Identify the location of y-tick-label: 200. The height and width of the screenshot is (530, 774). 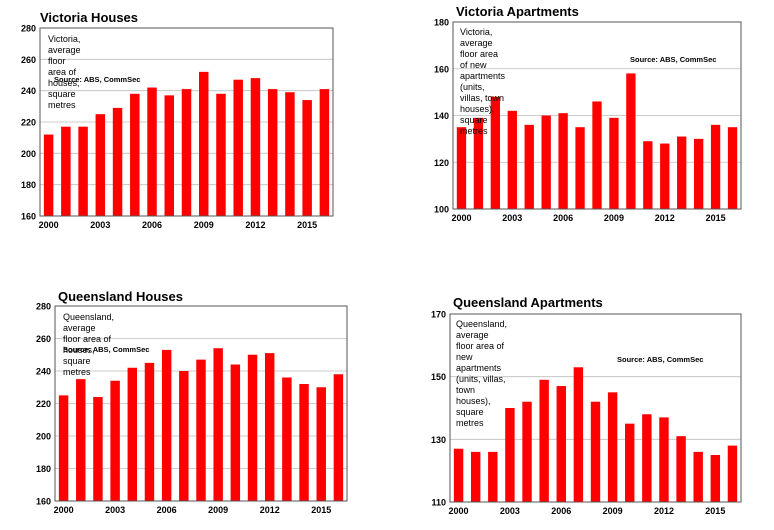
(28, 154).